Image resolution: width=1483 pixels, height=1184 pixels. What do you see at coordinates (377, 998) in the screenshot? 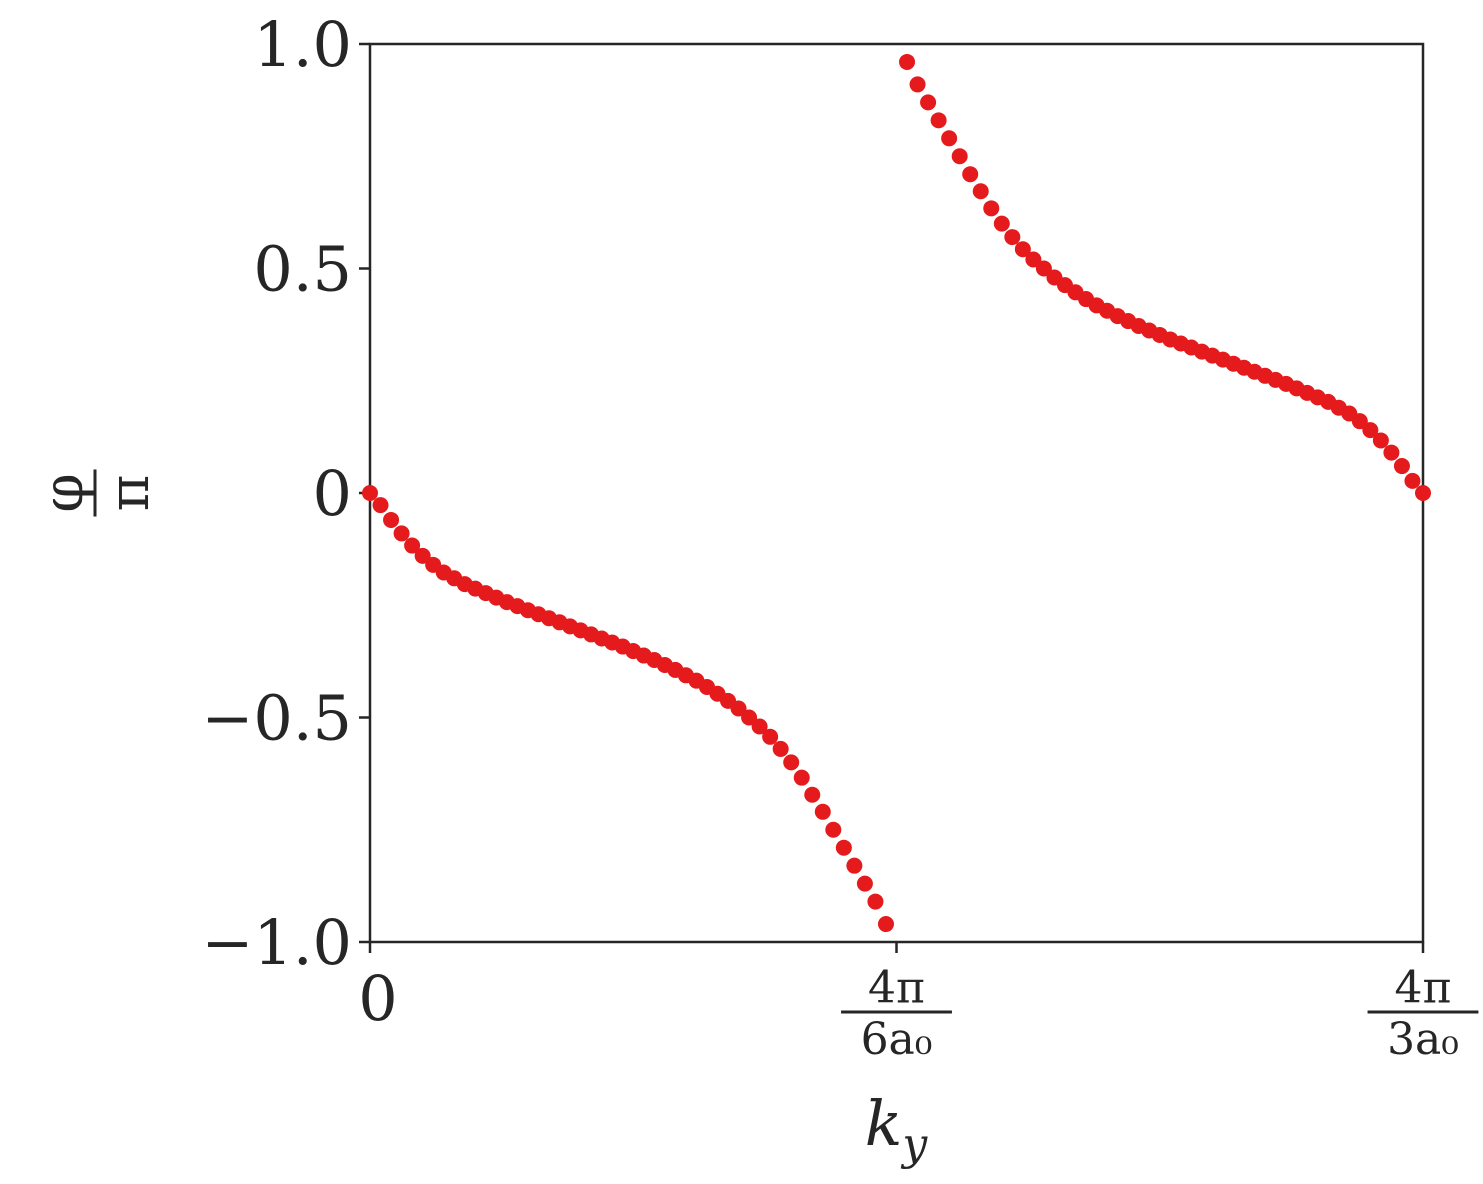
I see `x-tick-label: 0` at bounding box center [377, 998].